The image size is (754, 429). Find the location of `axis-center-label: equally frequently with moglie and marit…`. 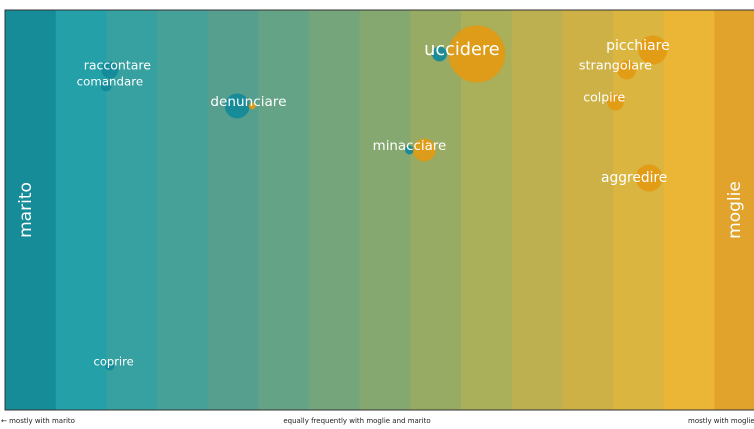

axis-center-label: equally frequently with moglie and marit… is located at coordinates (356, 421).